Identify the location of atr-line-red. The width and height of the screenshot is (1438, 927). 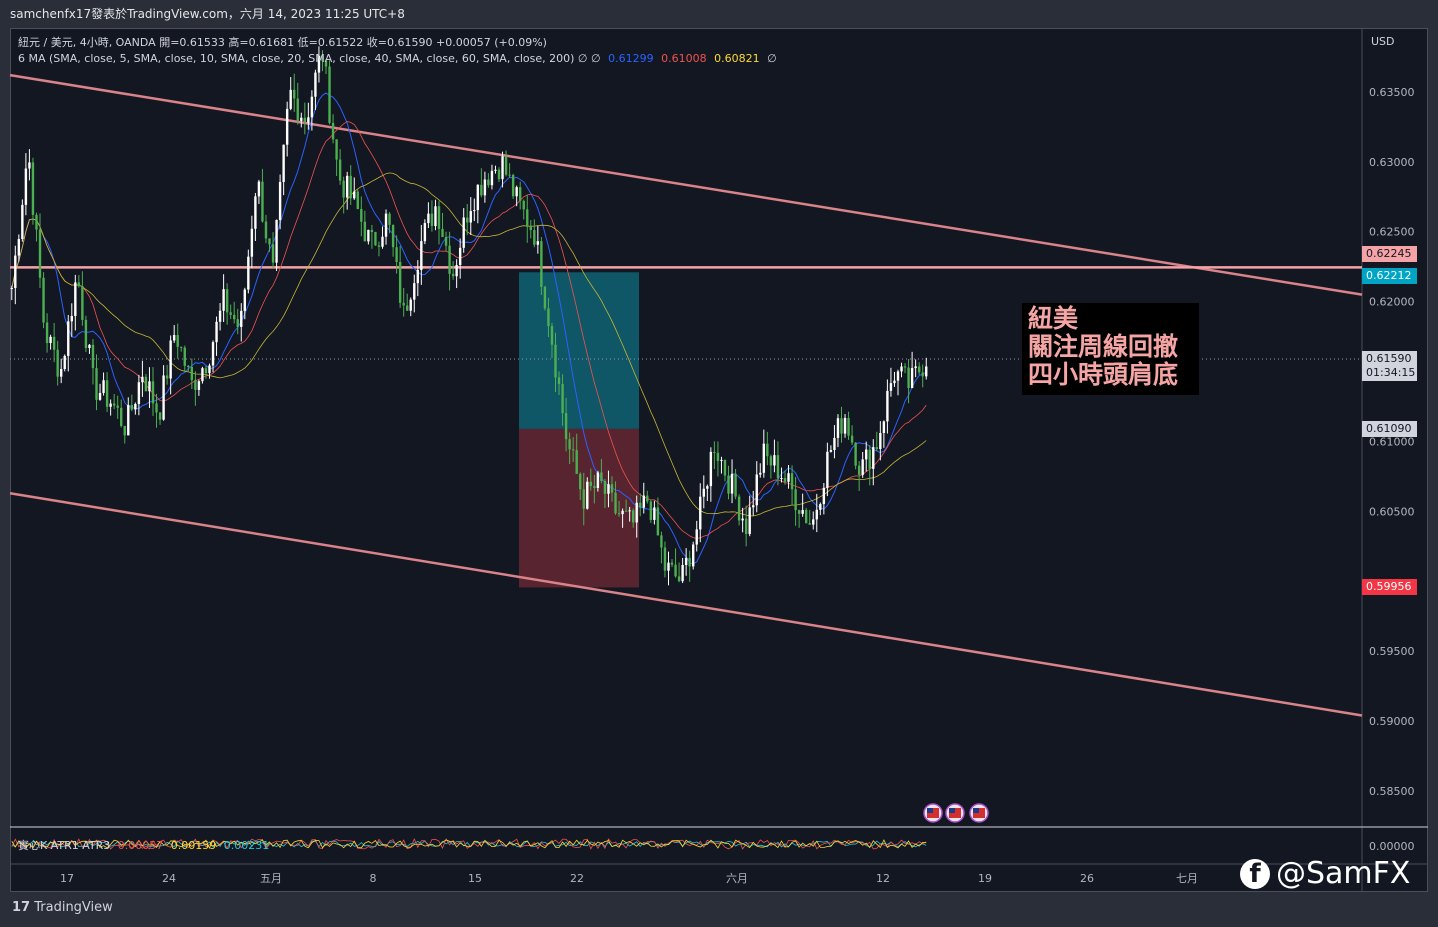
(469, 843).